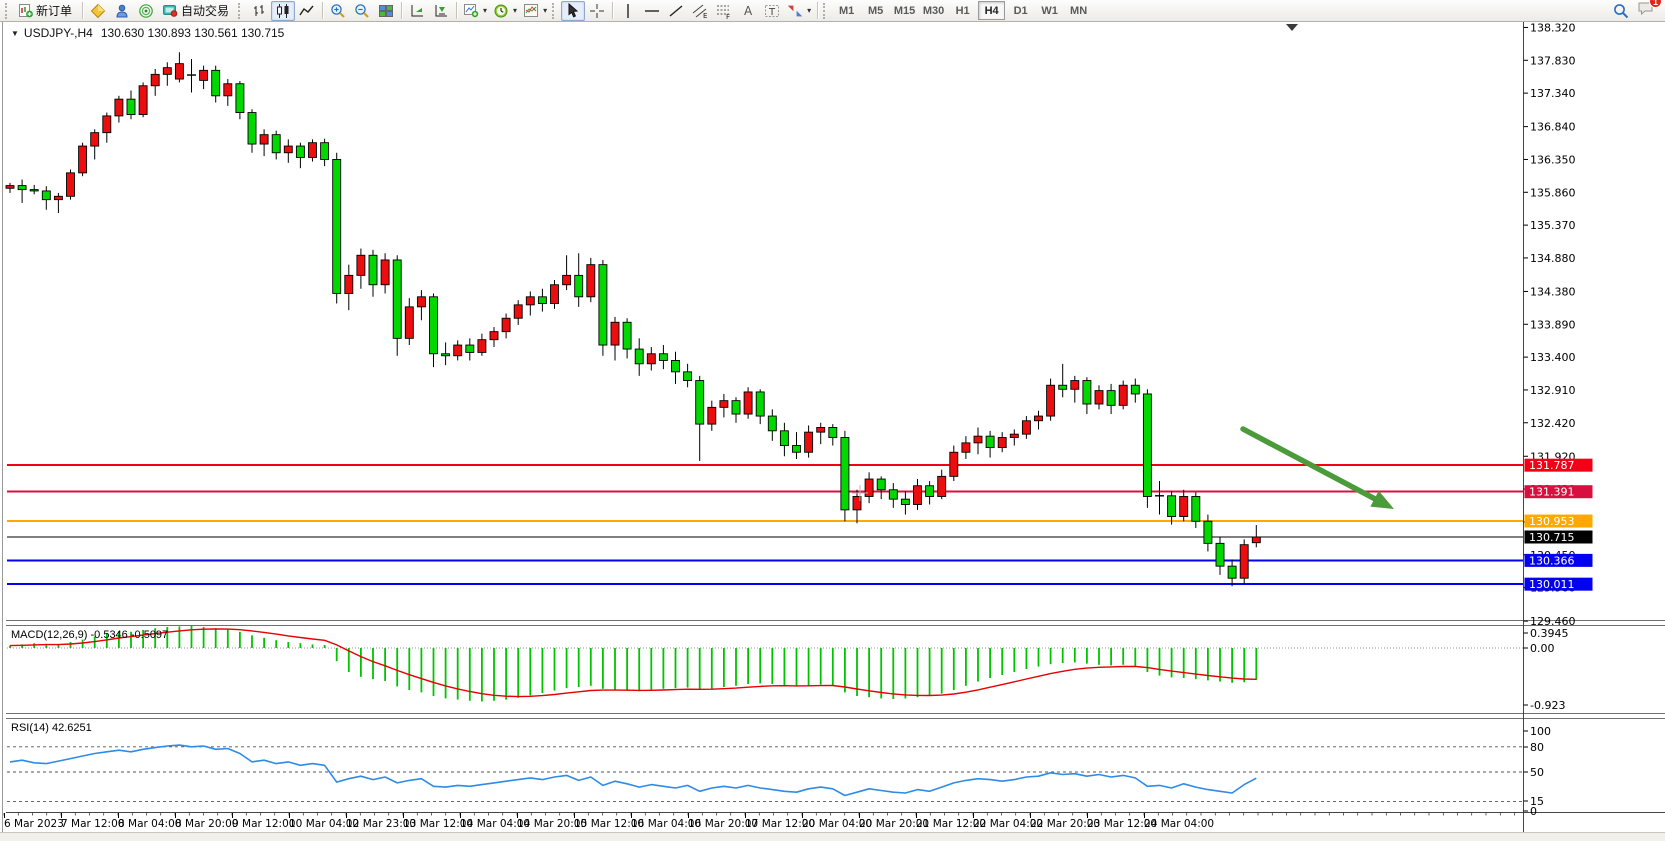 The height and width of the screenshot is (841, 1665). Describe the element at coordinates (54, 11) in the screenshot. I see `new-order-label: 新订单` at that location.